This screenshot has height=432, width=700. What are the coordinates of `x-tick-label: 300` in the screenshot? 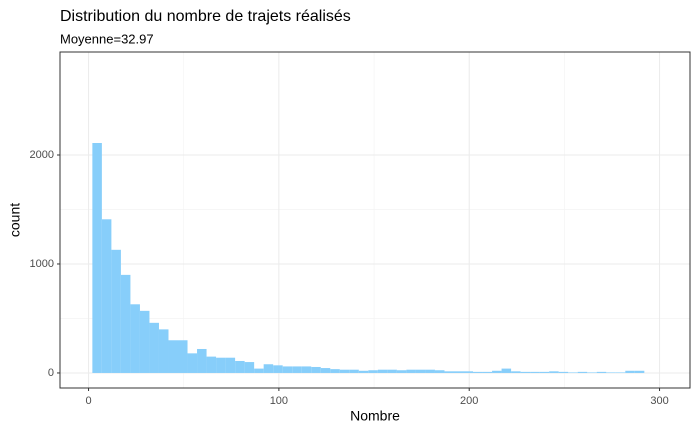 It's located at (659, 401).